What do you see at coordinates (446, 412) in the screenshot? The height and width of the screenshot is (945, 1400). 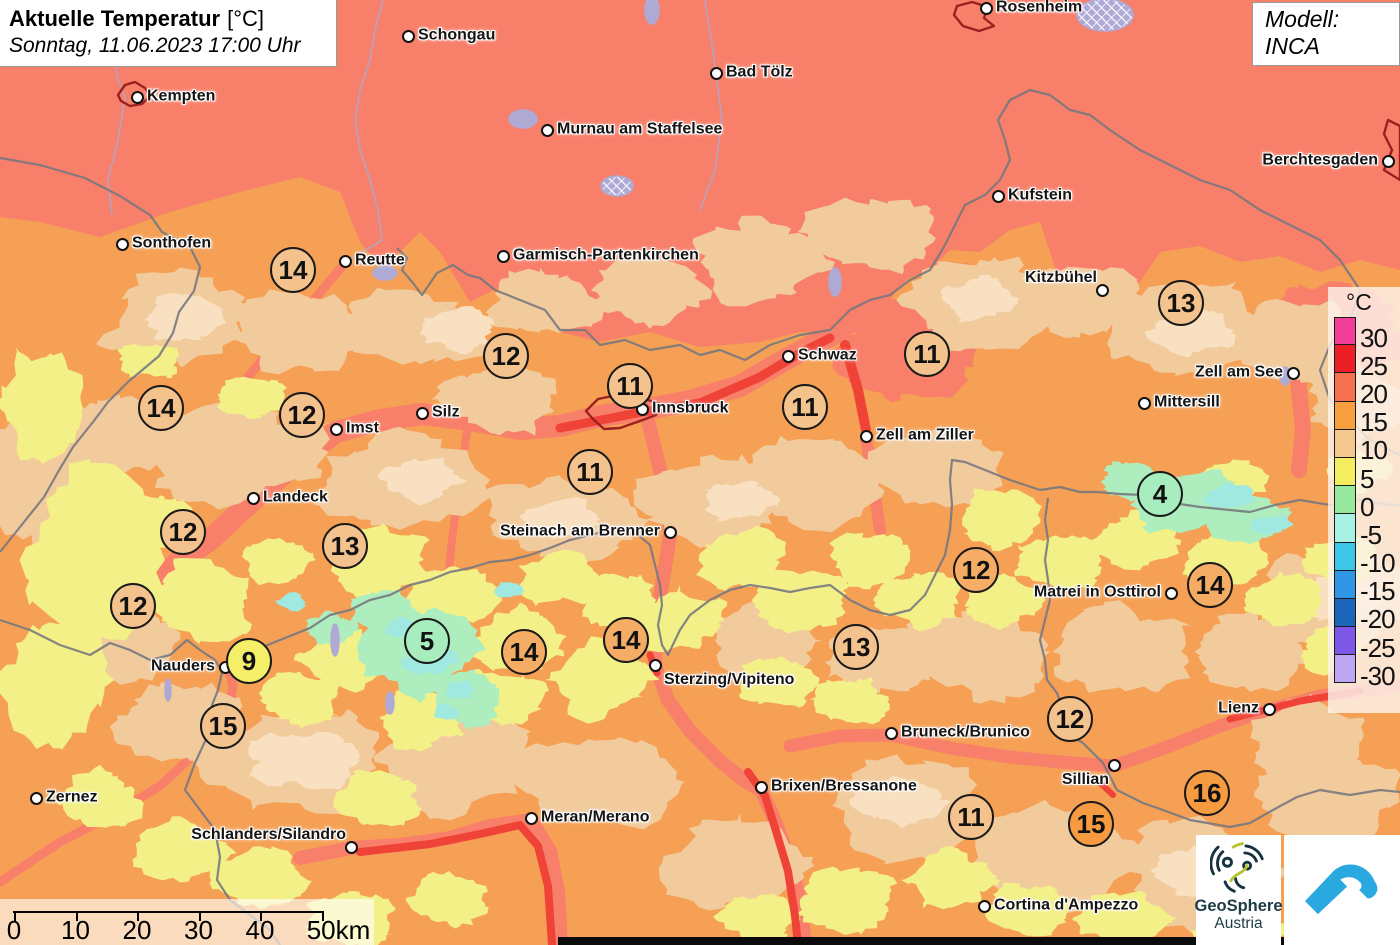 I see `city-label: Silz` at bounding box center [446, 412].